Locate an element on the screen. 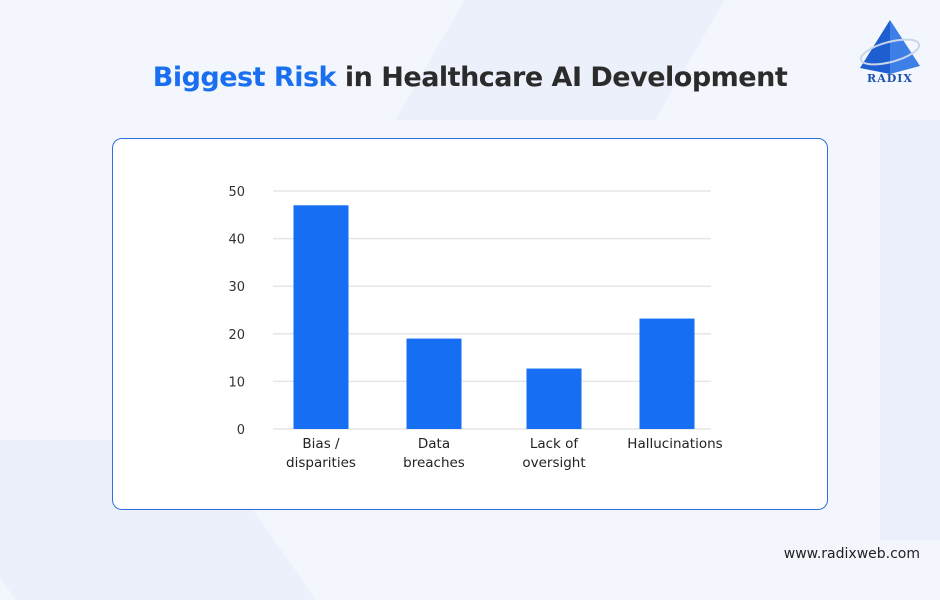 This screenshot has height=600, width=940. y-tick-label: 50 is located at coordinates (236, 192).